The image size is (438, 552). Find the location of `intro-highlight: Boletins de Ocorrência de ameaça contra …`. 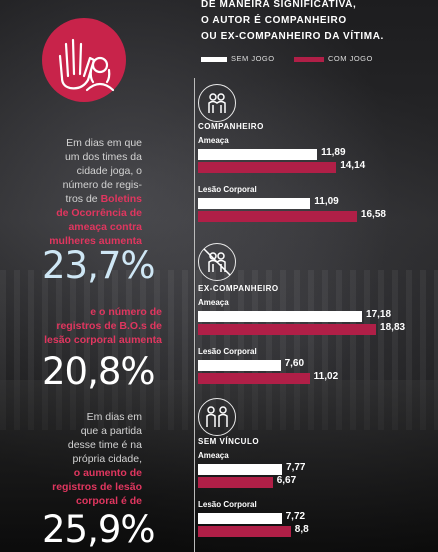

intro-highlight: Boletins de Ocorrência de ameaça contra … is located at coordinates (95, 220).